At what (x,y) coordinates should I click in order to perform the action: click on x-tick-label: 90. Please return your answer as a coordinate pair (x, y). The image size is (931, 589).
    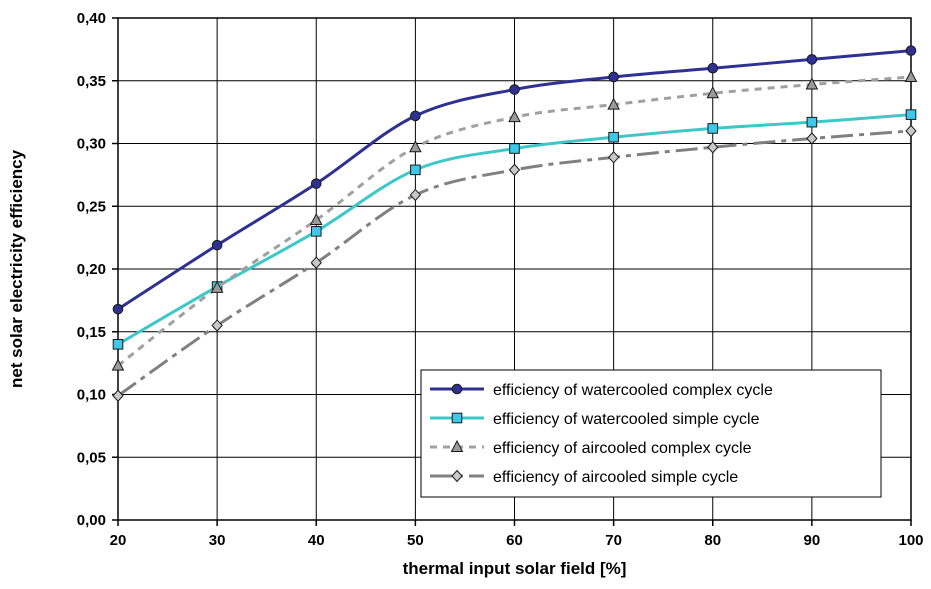
    Looking at the image, I should click on (812, 540).